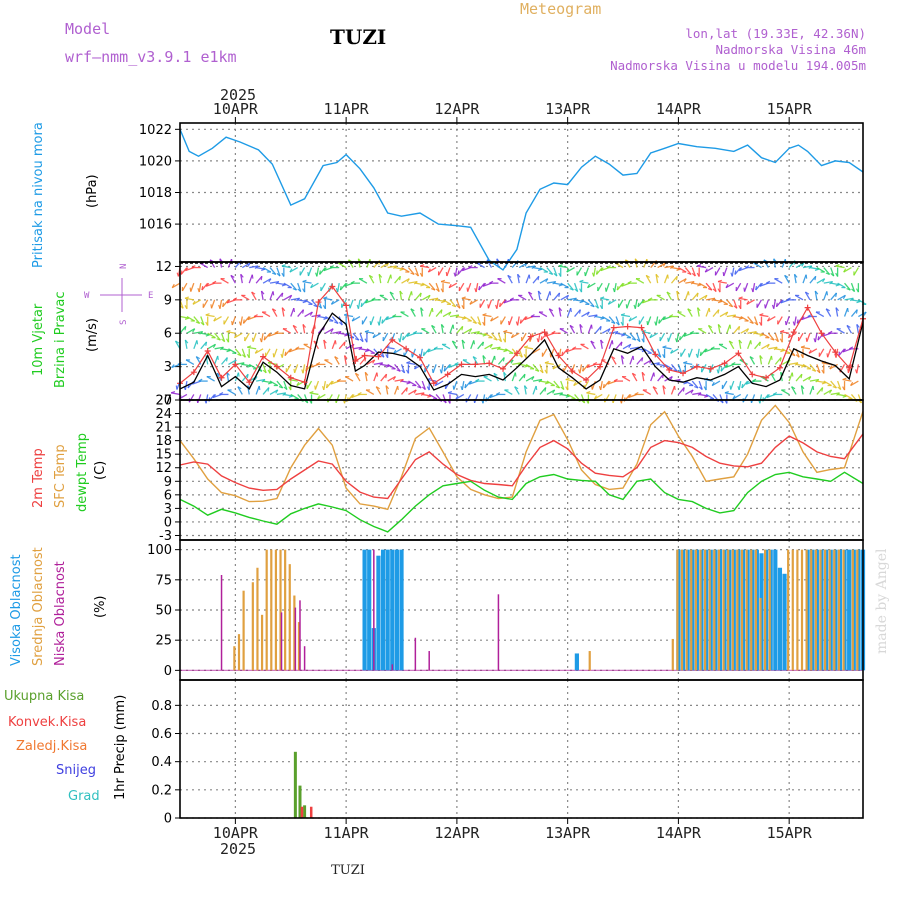 This screenshot has width=900, height=900. What do you see at coordinates (60, 613) in the screenshot?
I see `cloud-label-3: Niska Oblacnost` at bounding box center [60, 613].